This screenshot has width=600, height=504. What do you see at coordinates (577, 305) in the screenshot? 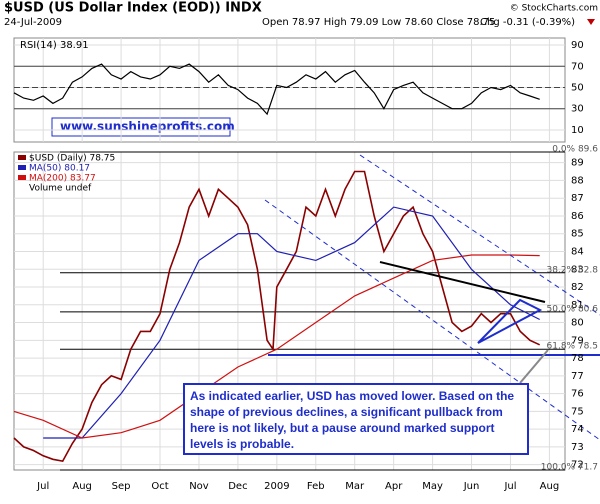
I see `y-tick-label: 81` at bounding box center [577, 305].